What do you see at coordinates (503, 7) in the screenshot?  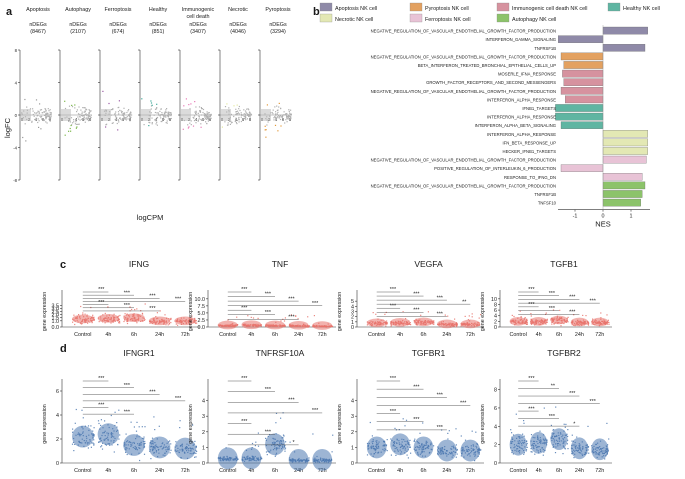 I see `legend-swatch` at bounding box center [503, 7].